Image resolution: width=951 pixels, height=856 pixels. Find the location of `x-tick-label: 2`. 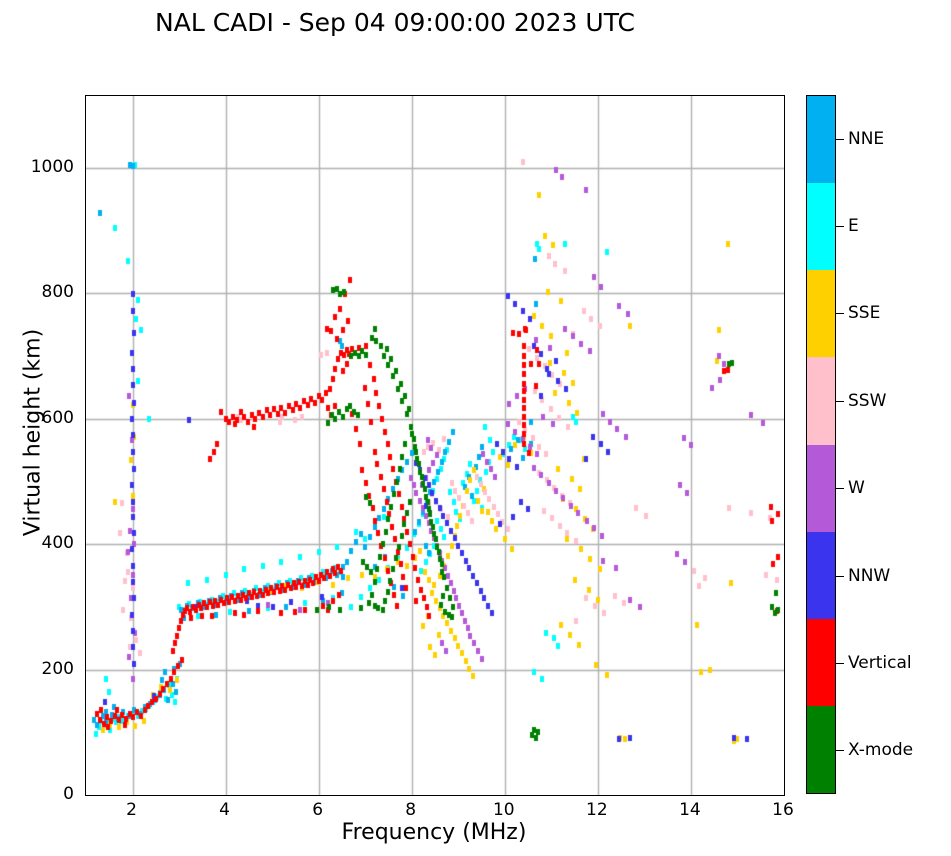

x-tick-label: 2 is located at coordinates (131, 810).